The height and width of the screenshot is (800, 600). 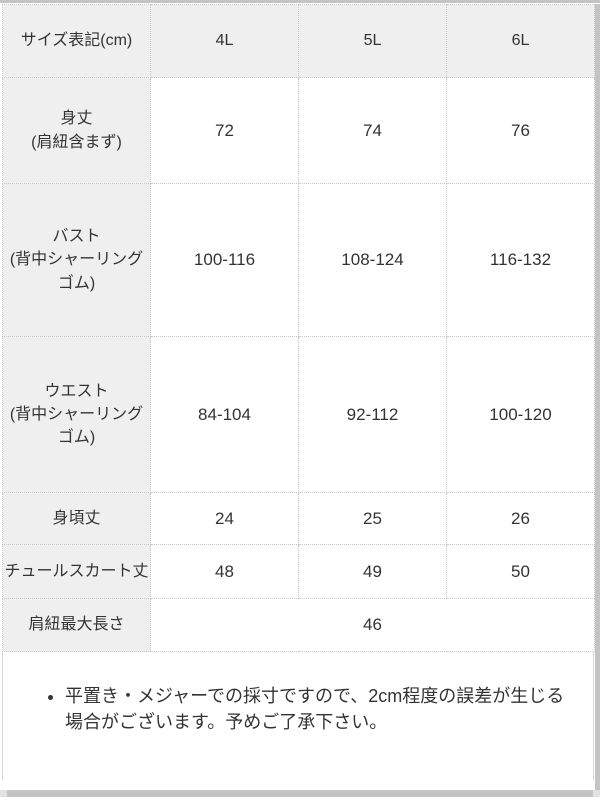 I want to click on horizontal-scrollbar, so click(x=300, y=793).